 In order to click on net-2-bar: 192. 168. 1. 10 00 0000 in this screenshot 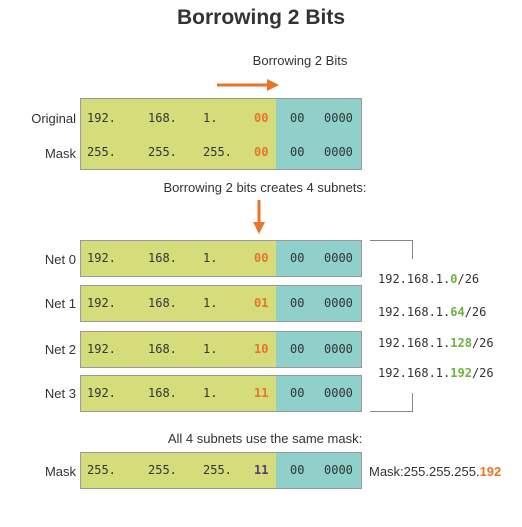, I will do `click(221, 349)`.